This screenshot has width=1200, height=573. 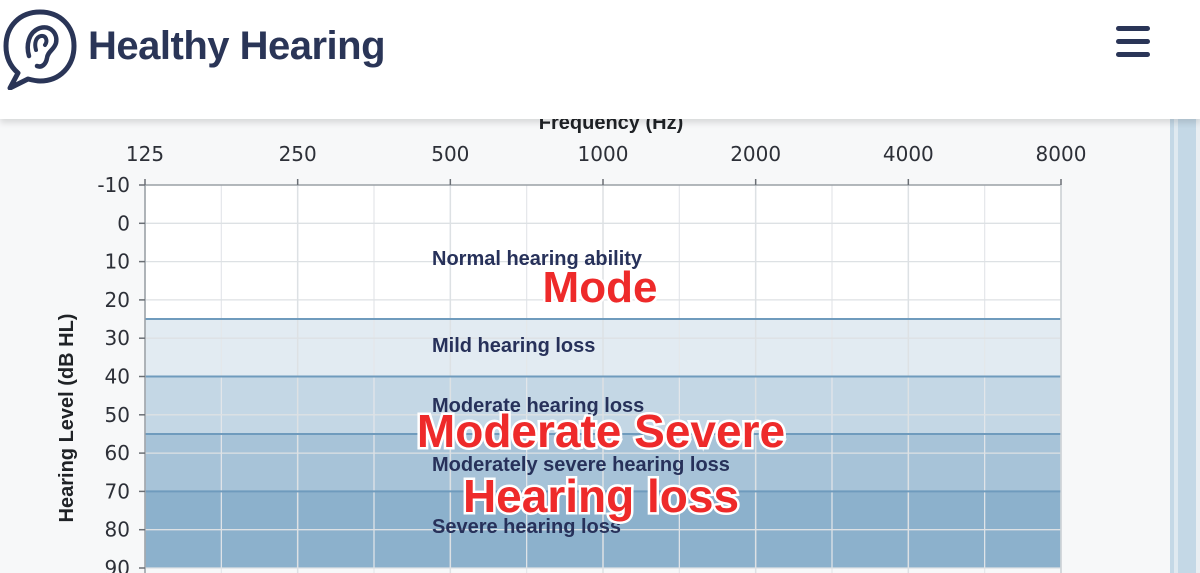 I want to click on x-tick-label: 250, so click(x=298, y=154).